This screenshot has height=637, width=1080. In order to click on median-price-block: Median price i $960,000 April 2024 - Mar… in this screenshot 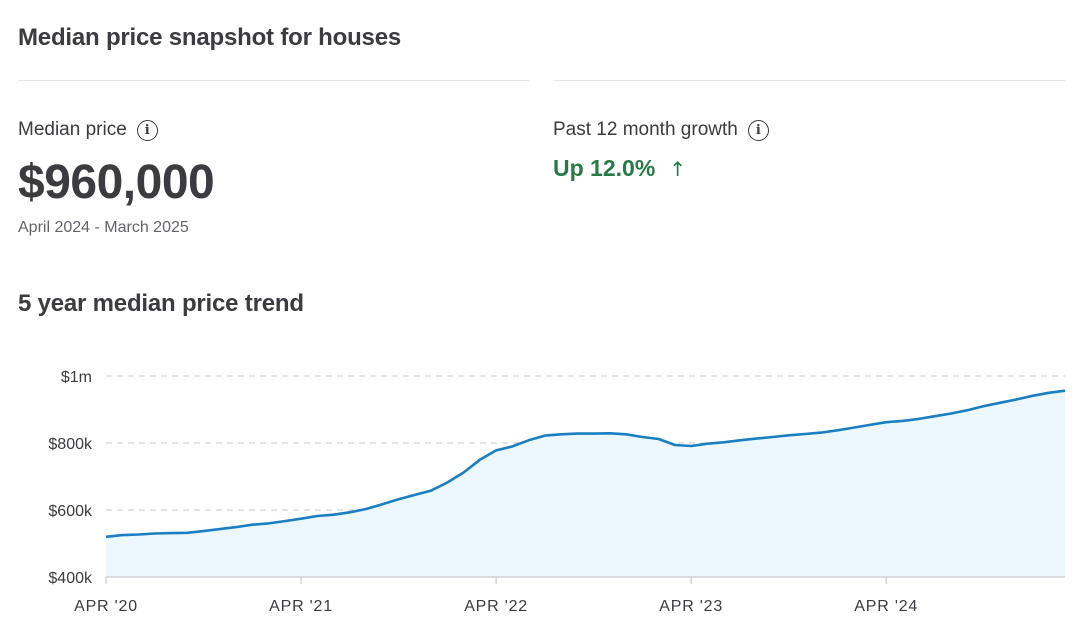, I will do `click(116, 177)`.